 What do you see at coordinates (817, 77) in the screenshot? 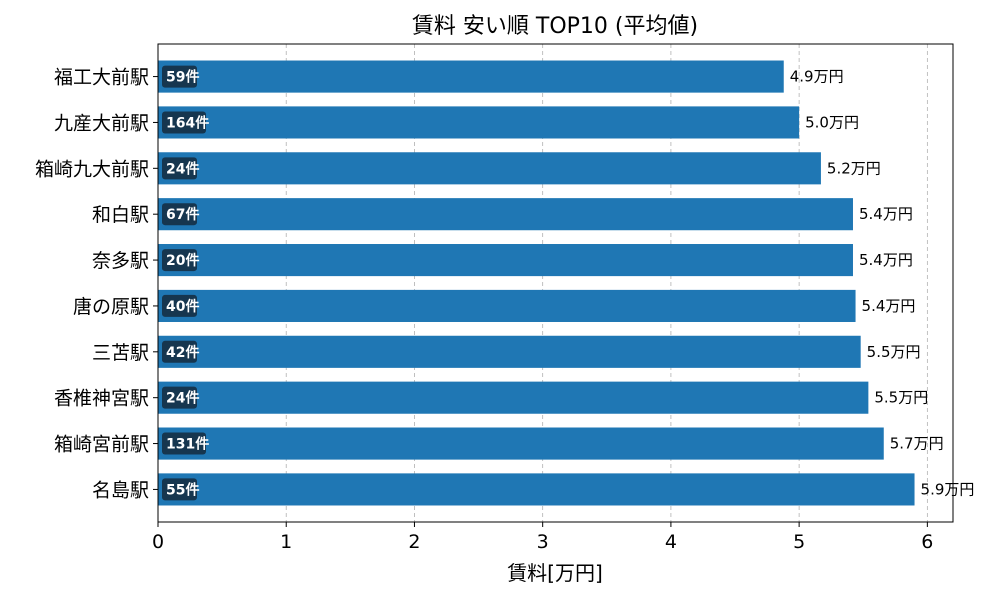
I see `value-label: 4.9万円` at bounding box center [817, 77].